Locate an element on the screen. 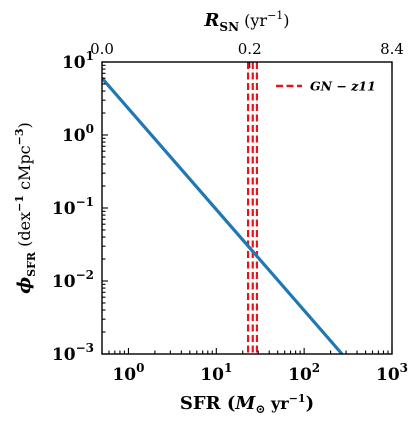 The image size is (416, 421). y-tick-exponent: −2 is located at coordinates (85, 275).